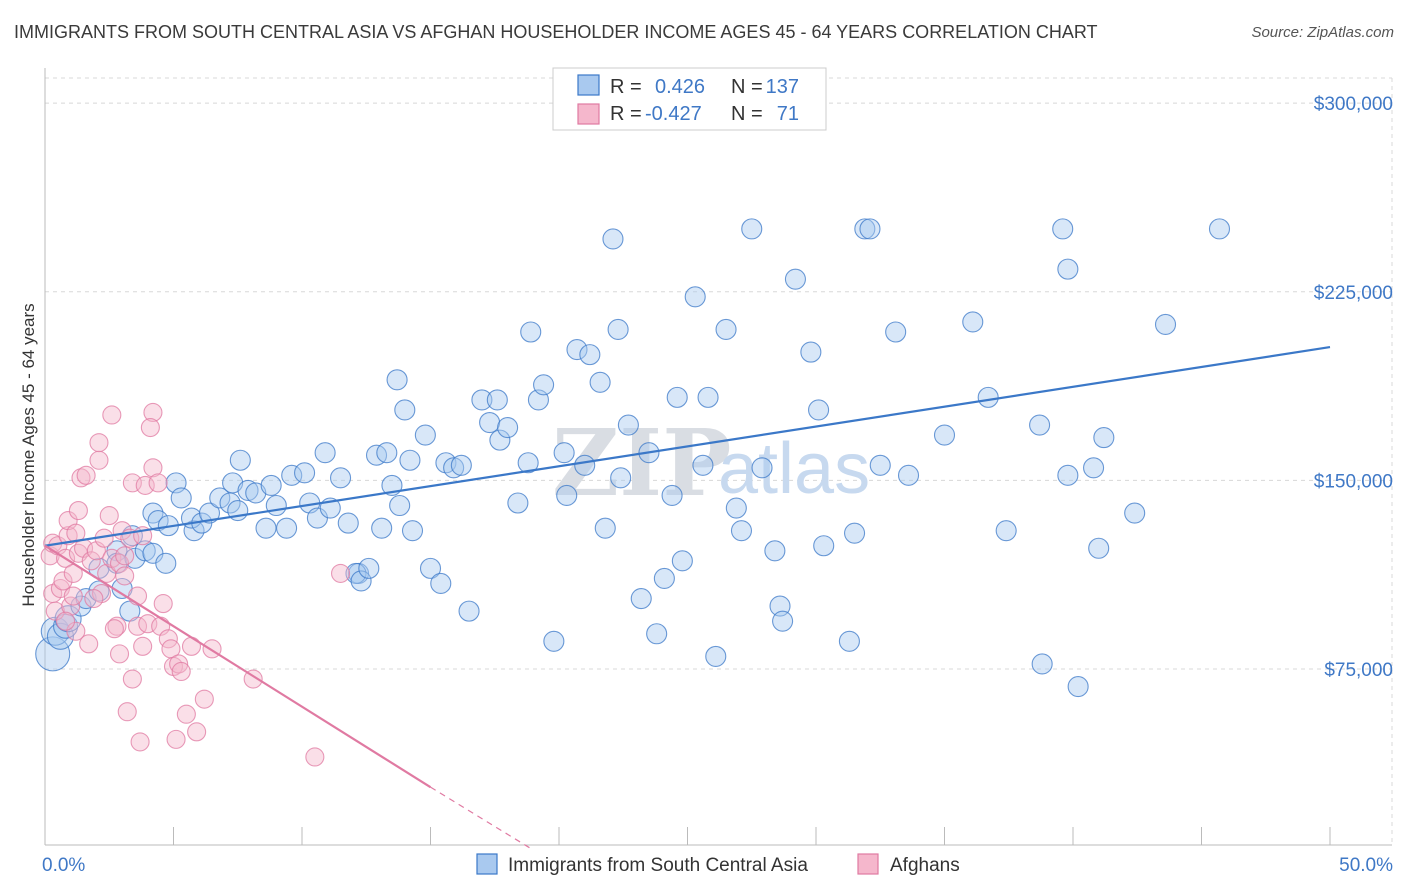  Describe the element at coordinates (1353, 481) in the screenshot. I see `y-tick-label: $150,000` at that location.